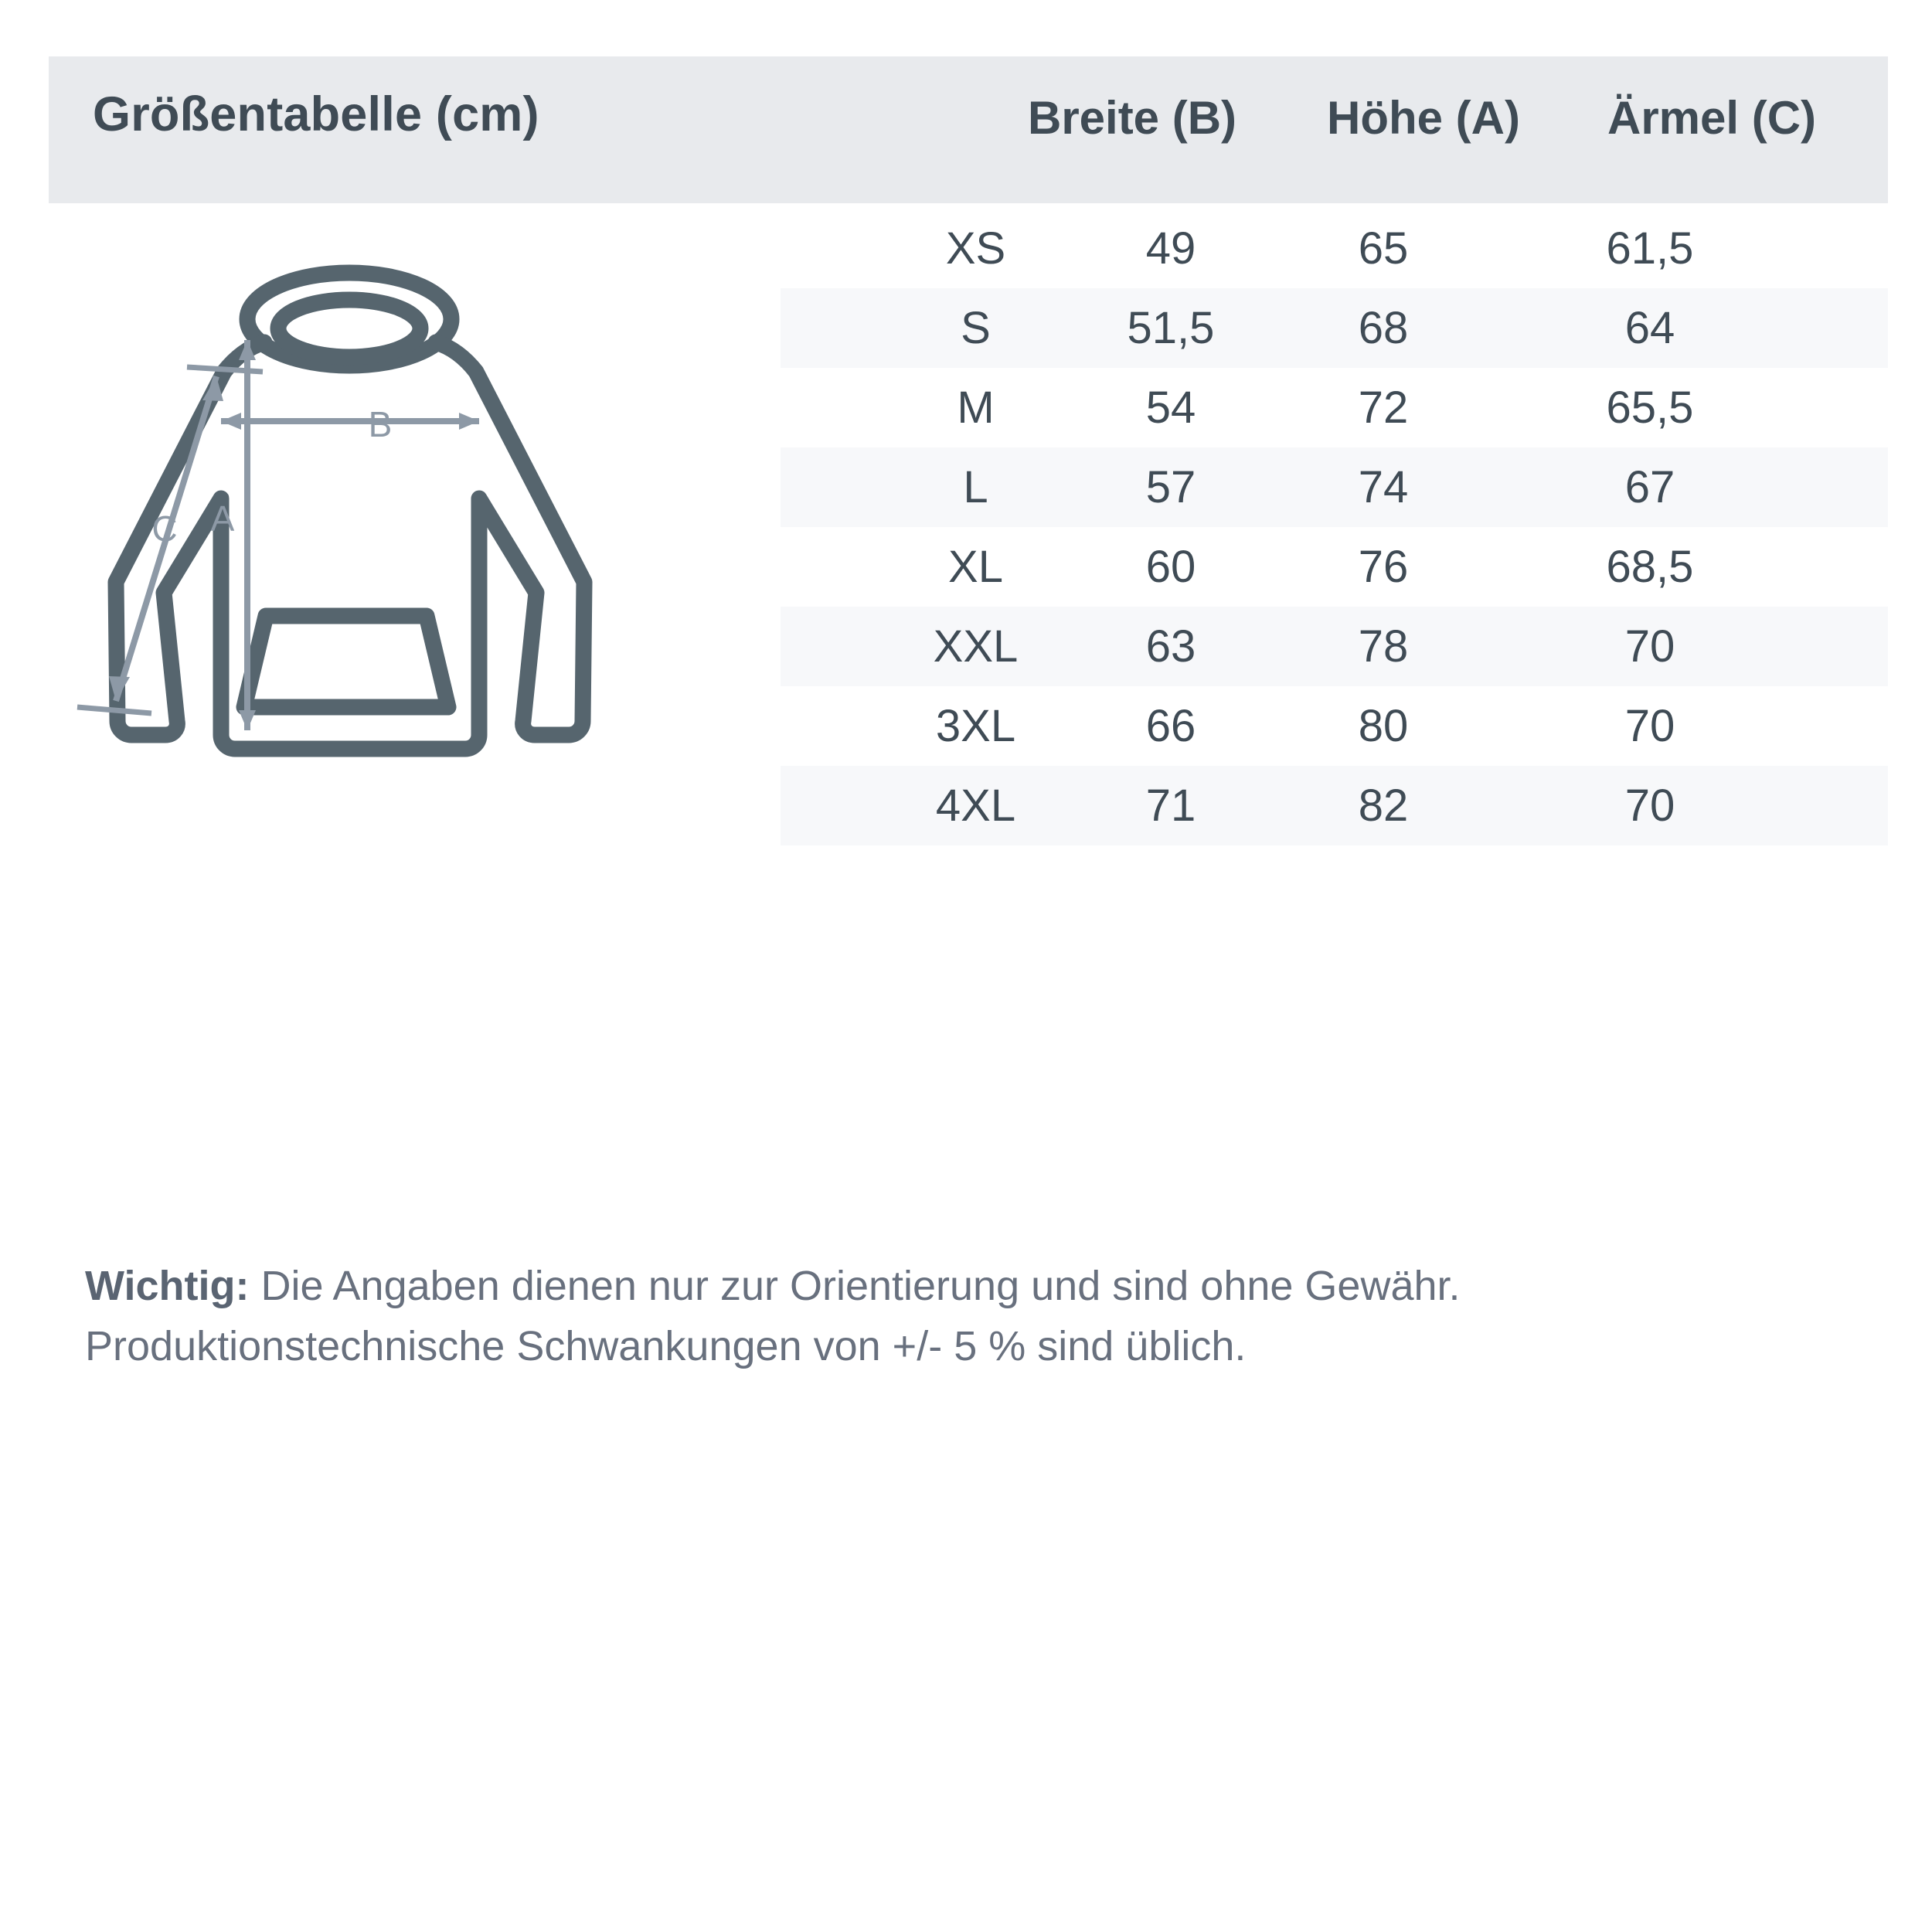 The image size is (1932, 1932). What do you see at coordinates (976, 328) in the screenshot?
I see `cell-size: S` at bounding box center [976, 328].